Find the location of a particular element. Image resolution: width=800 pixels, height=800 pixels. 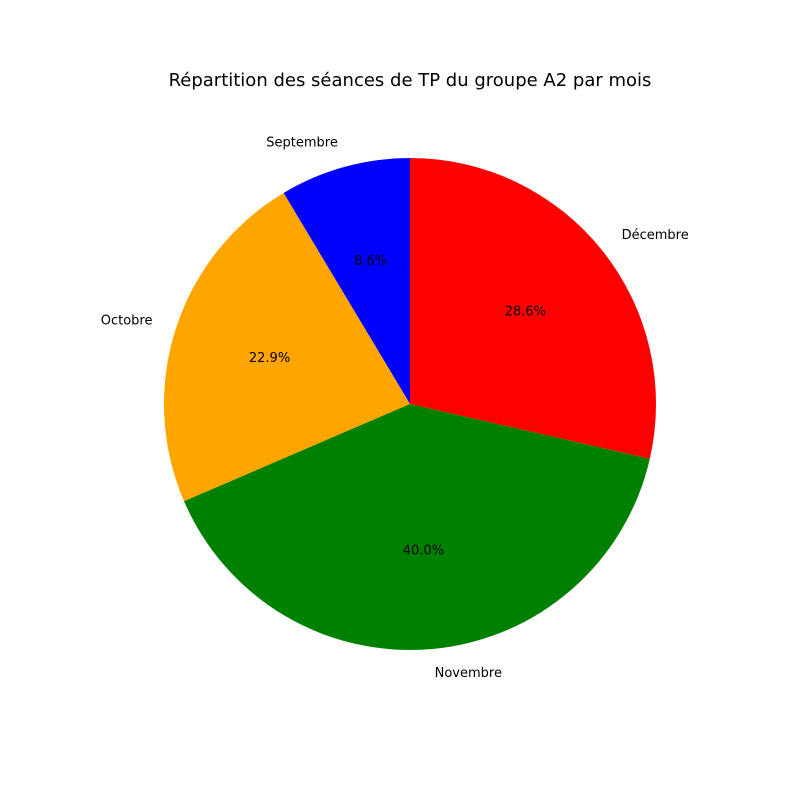

percent-label-septembre: 8.6% is located at coordinates (370, 261).